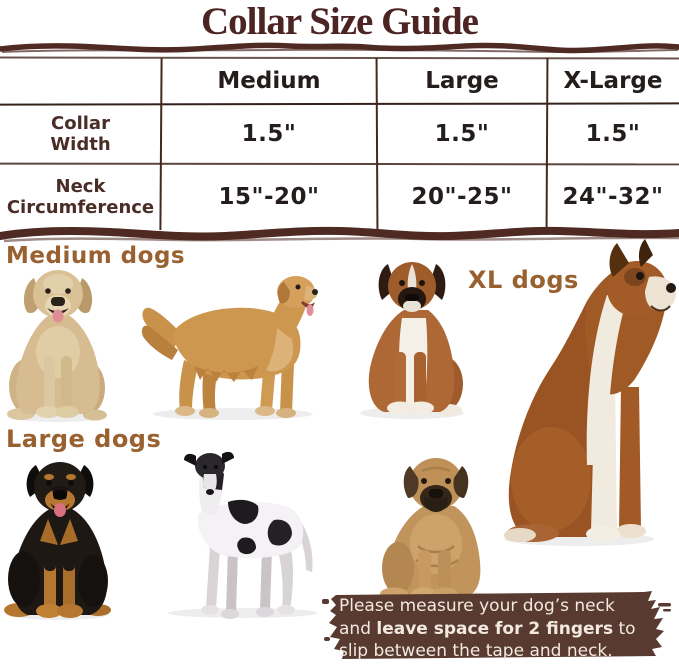 This screenshot has width=679, height=670. I want to click on note-line-2: and leave space for 2 fingers to, so click(487, 628).